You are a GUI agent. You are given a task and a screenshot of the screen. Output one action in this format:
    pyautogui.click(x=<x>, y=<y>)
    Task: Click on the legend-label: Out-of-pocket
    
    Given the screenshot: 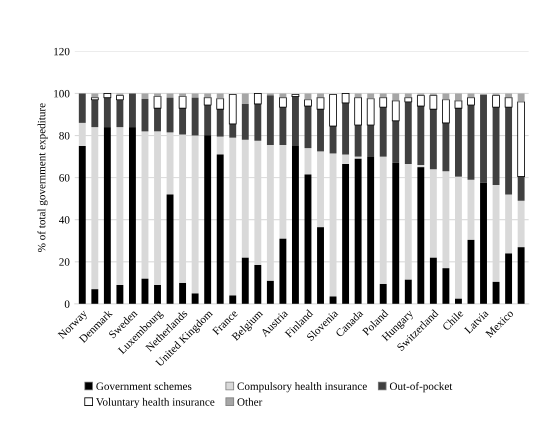 What is the action you would take?
    pyautogui.click(x=421, y=387)
    